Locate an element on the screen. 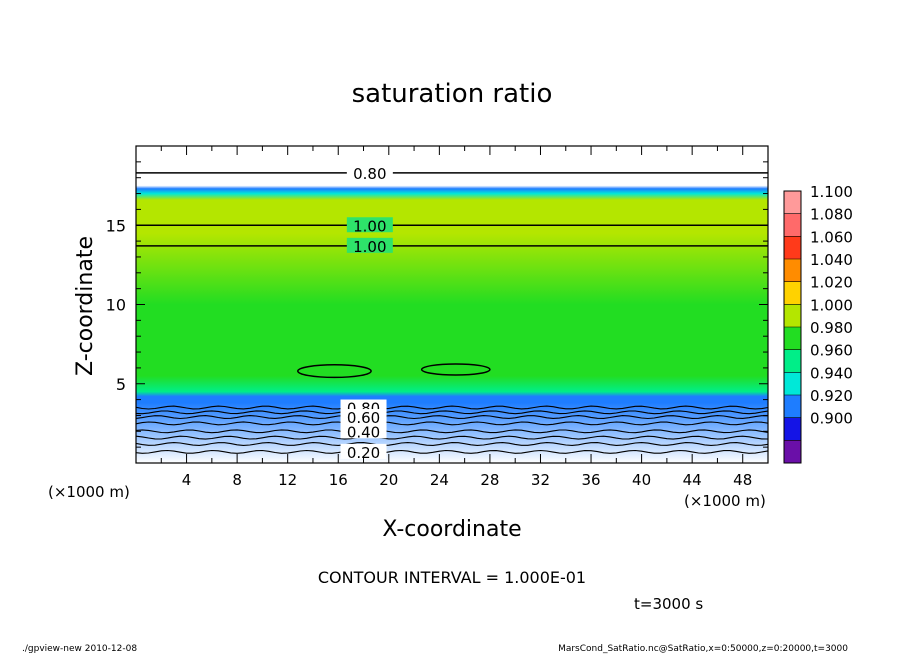 The height and width of the screenshot is (654, 904). colorbar-label: 1.000 is located at coordinates (831, 305).